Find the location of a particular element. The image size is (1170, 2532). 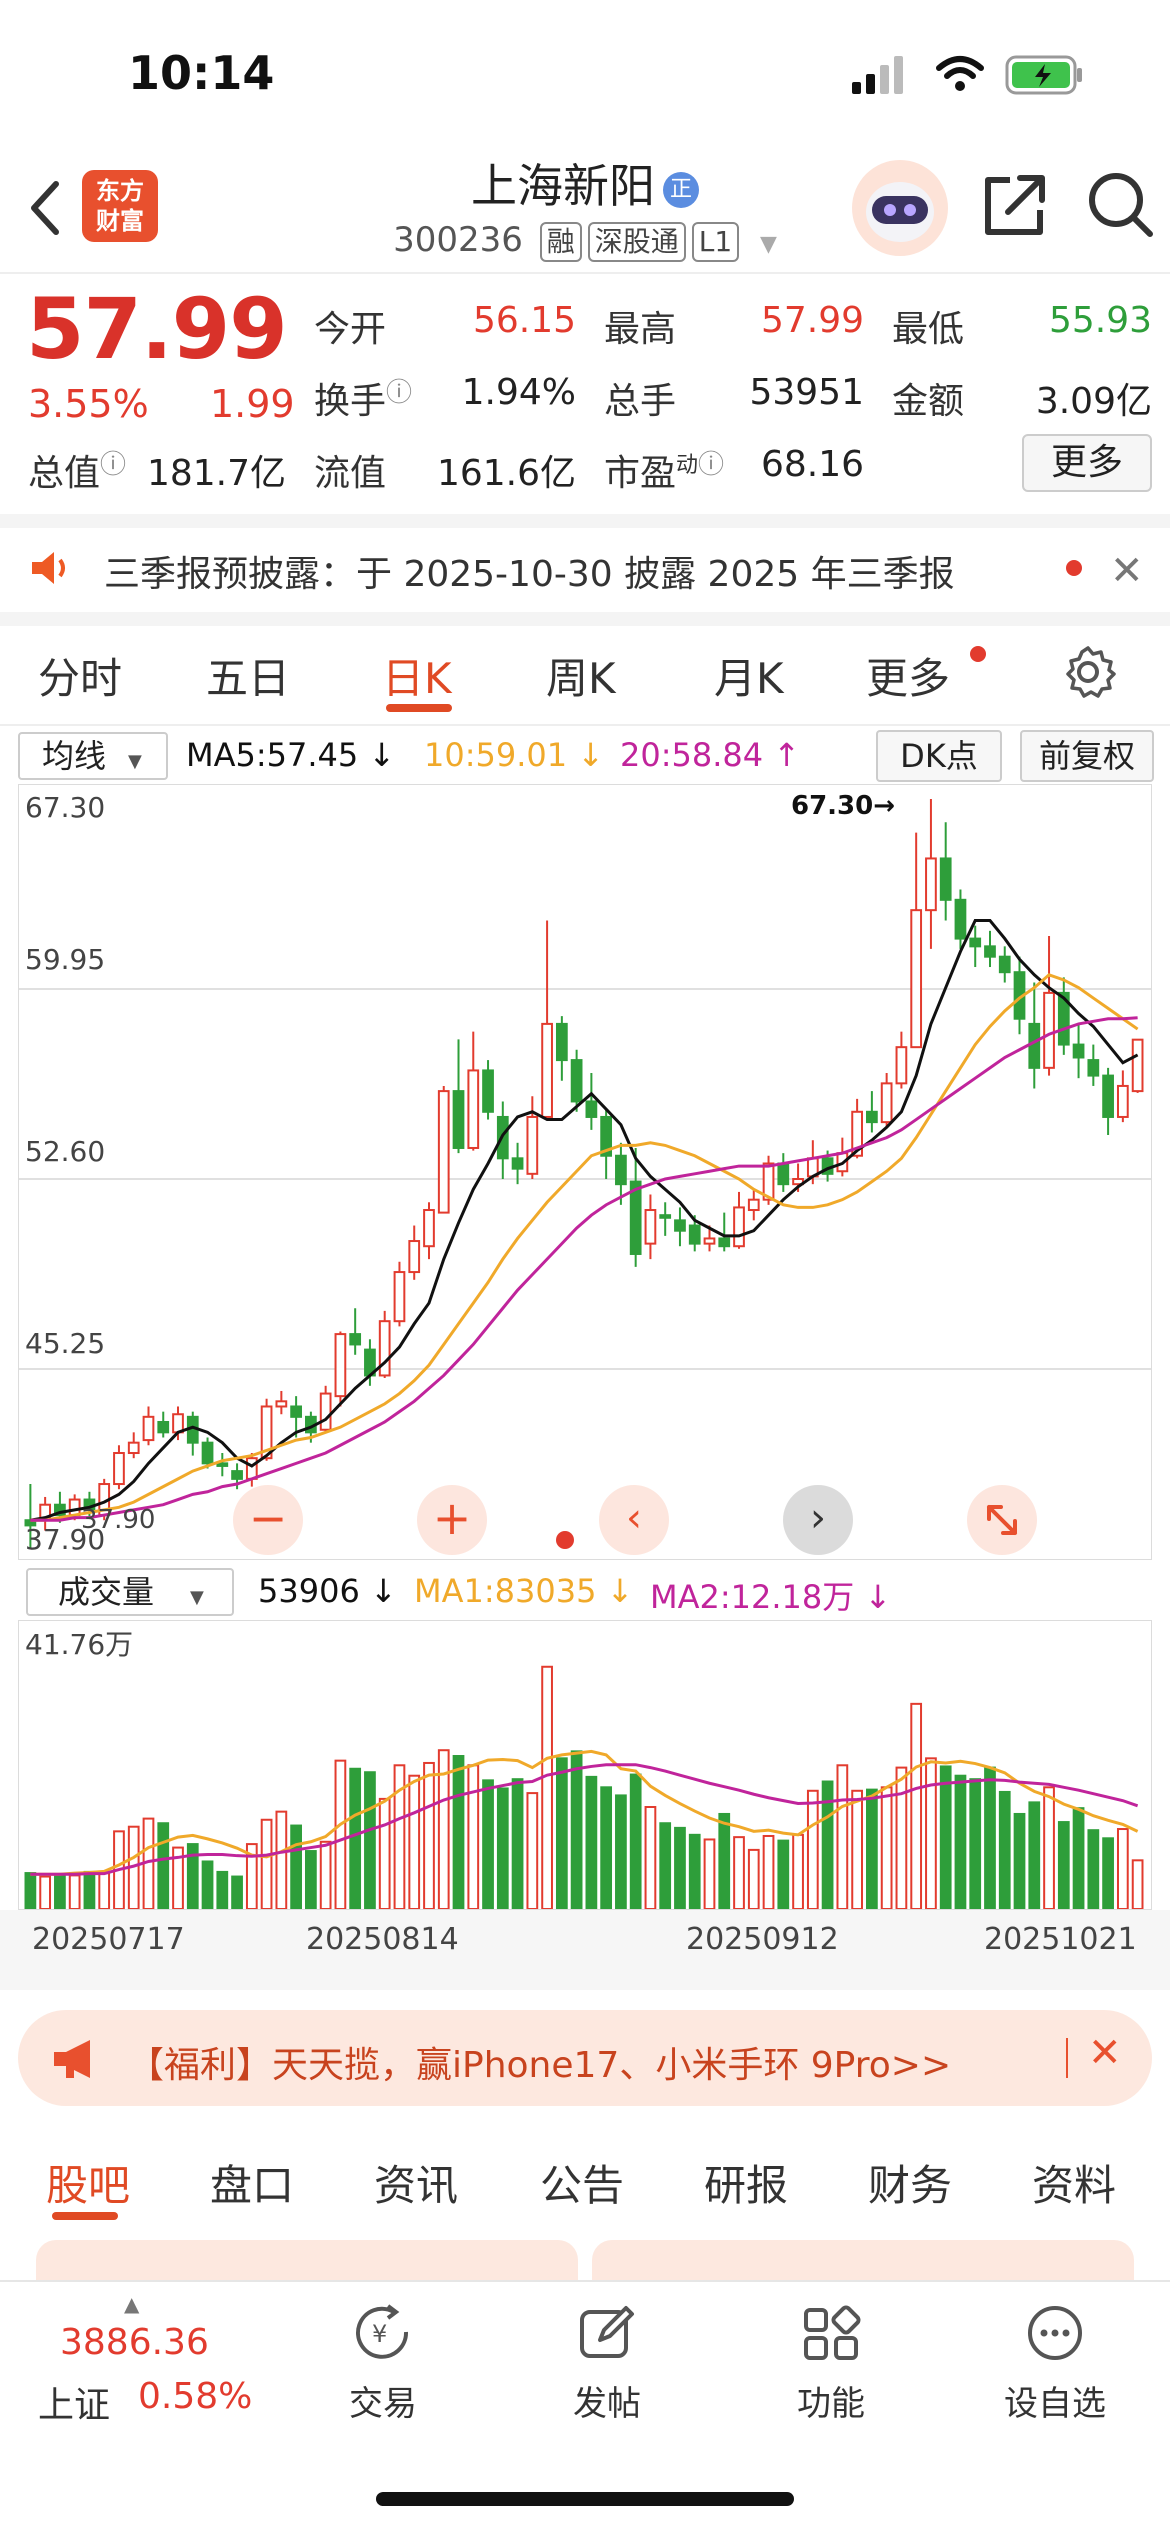

dropdown-icon: ▼ is located at coordinates (768, 244).